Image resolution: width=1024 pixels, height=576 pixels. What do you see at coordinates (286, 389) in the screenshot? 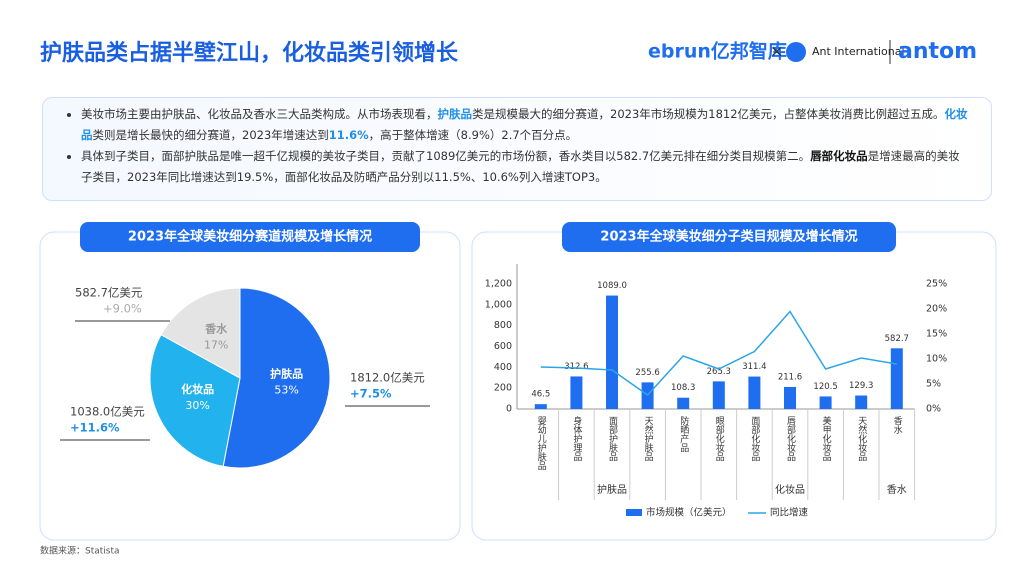
I see `slice-value: 53%` at bounding box center [286, 389].